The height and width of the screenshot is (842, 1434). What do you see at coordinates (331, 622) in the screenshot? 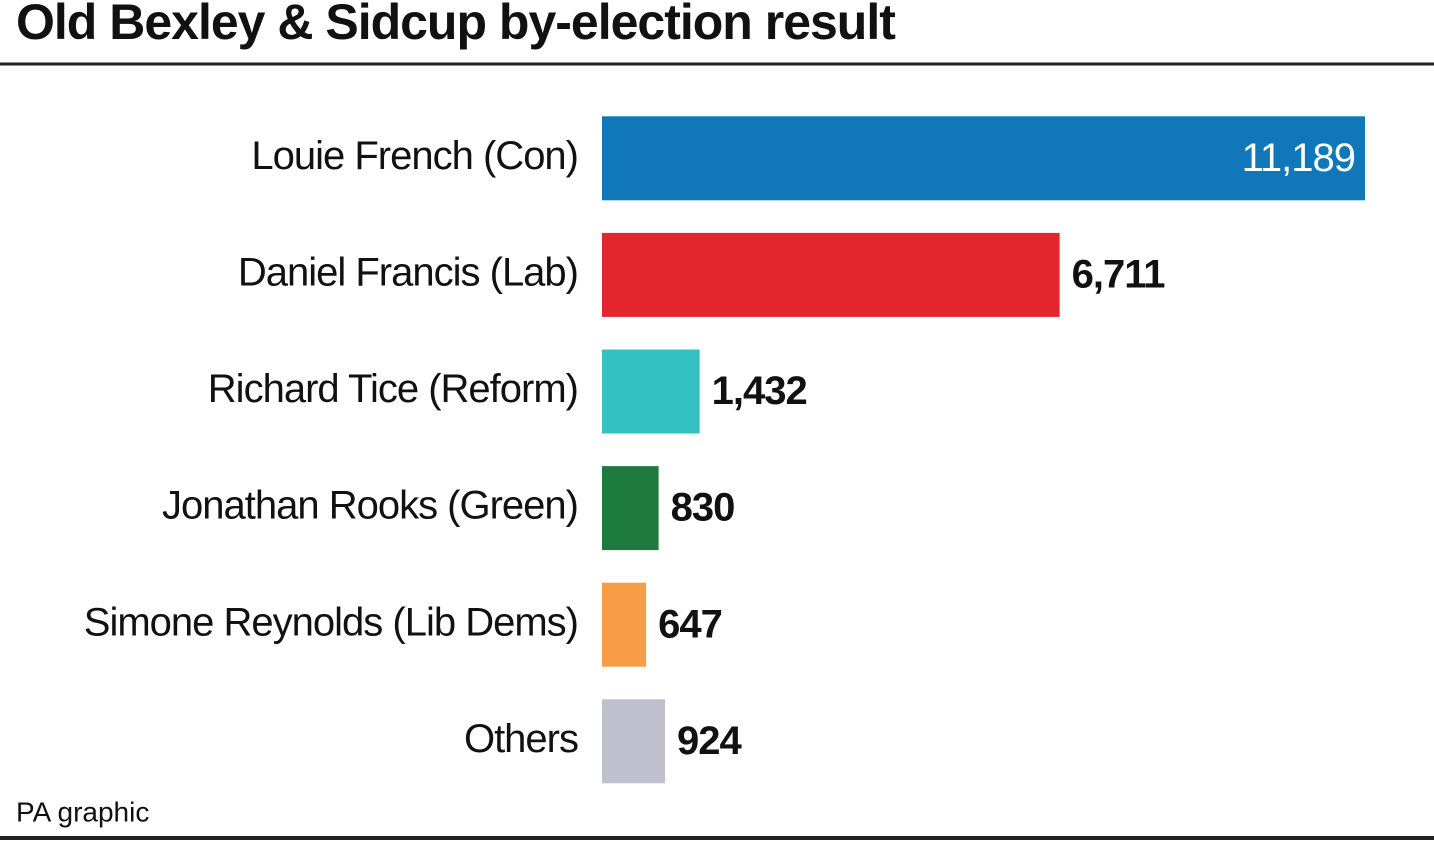
I see `category-label: Simone Reynolds (Lib Dems)` at bounding box center [331, 622].